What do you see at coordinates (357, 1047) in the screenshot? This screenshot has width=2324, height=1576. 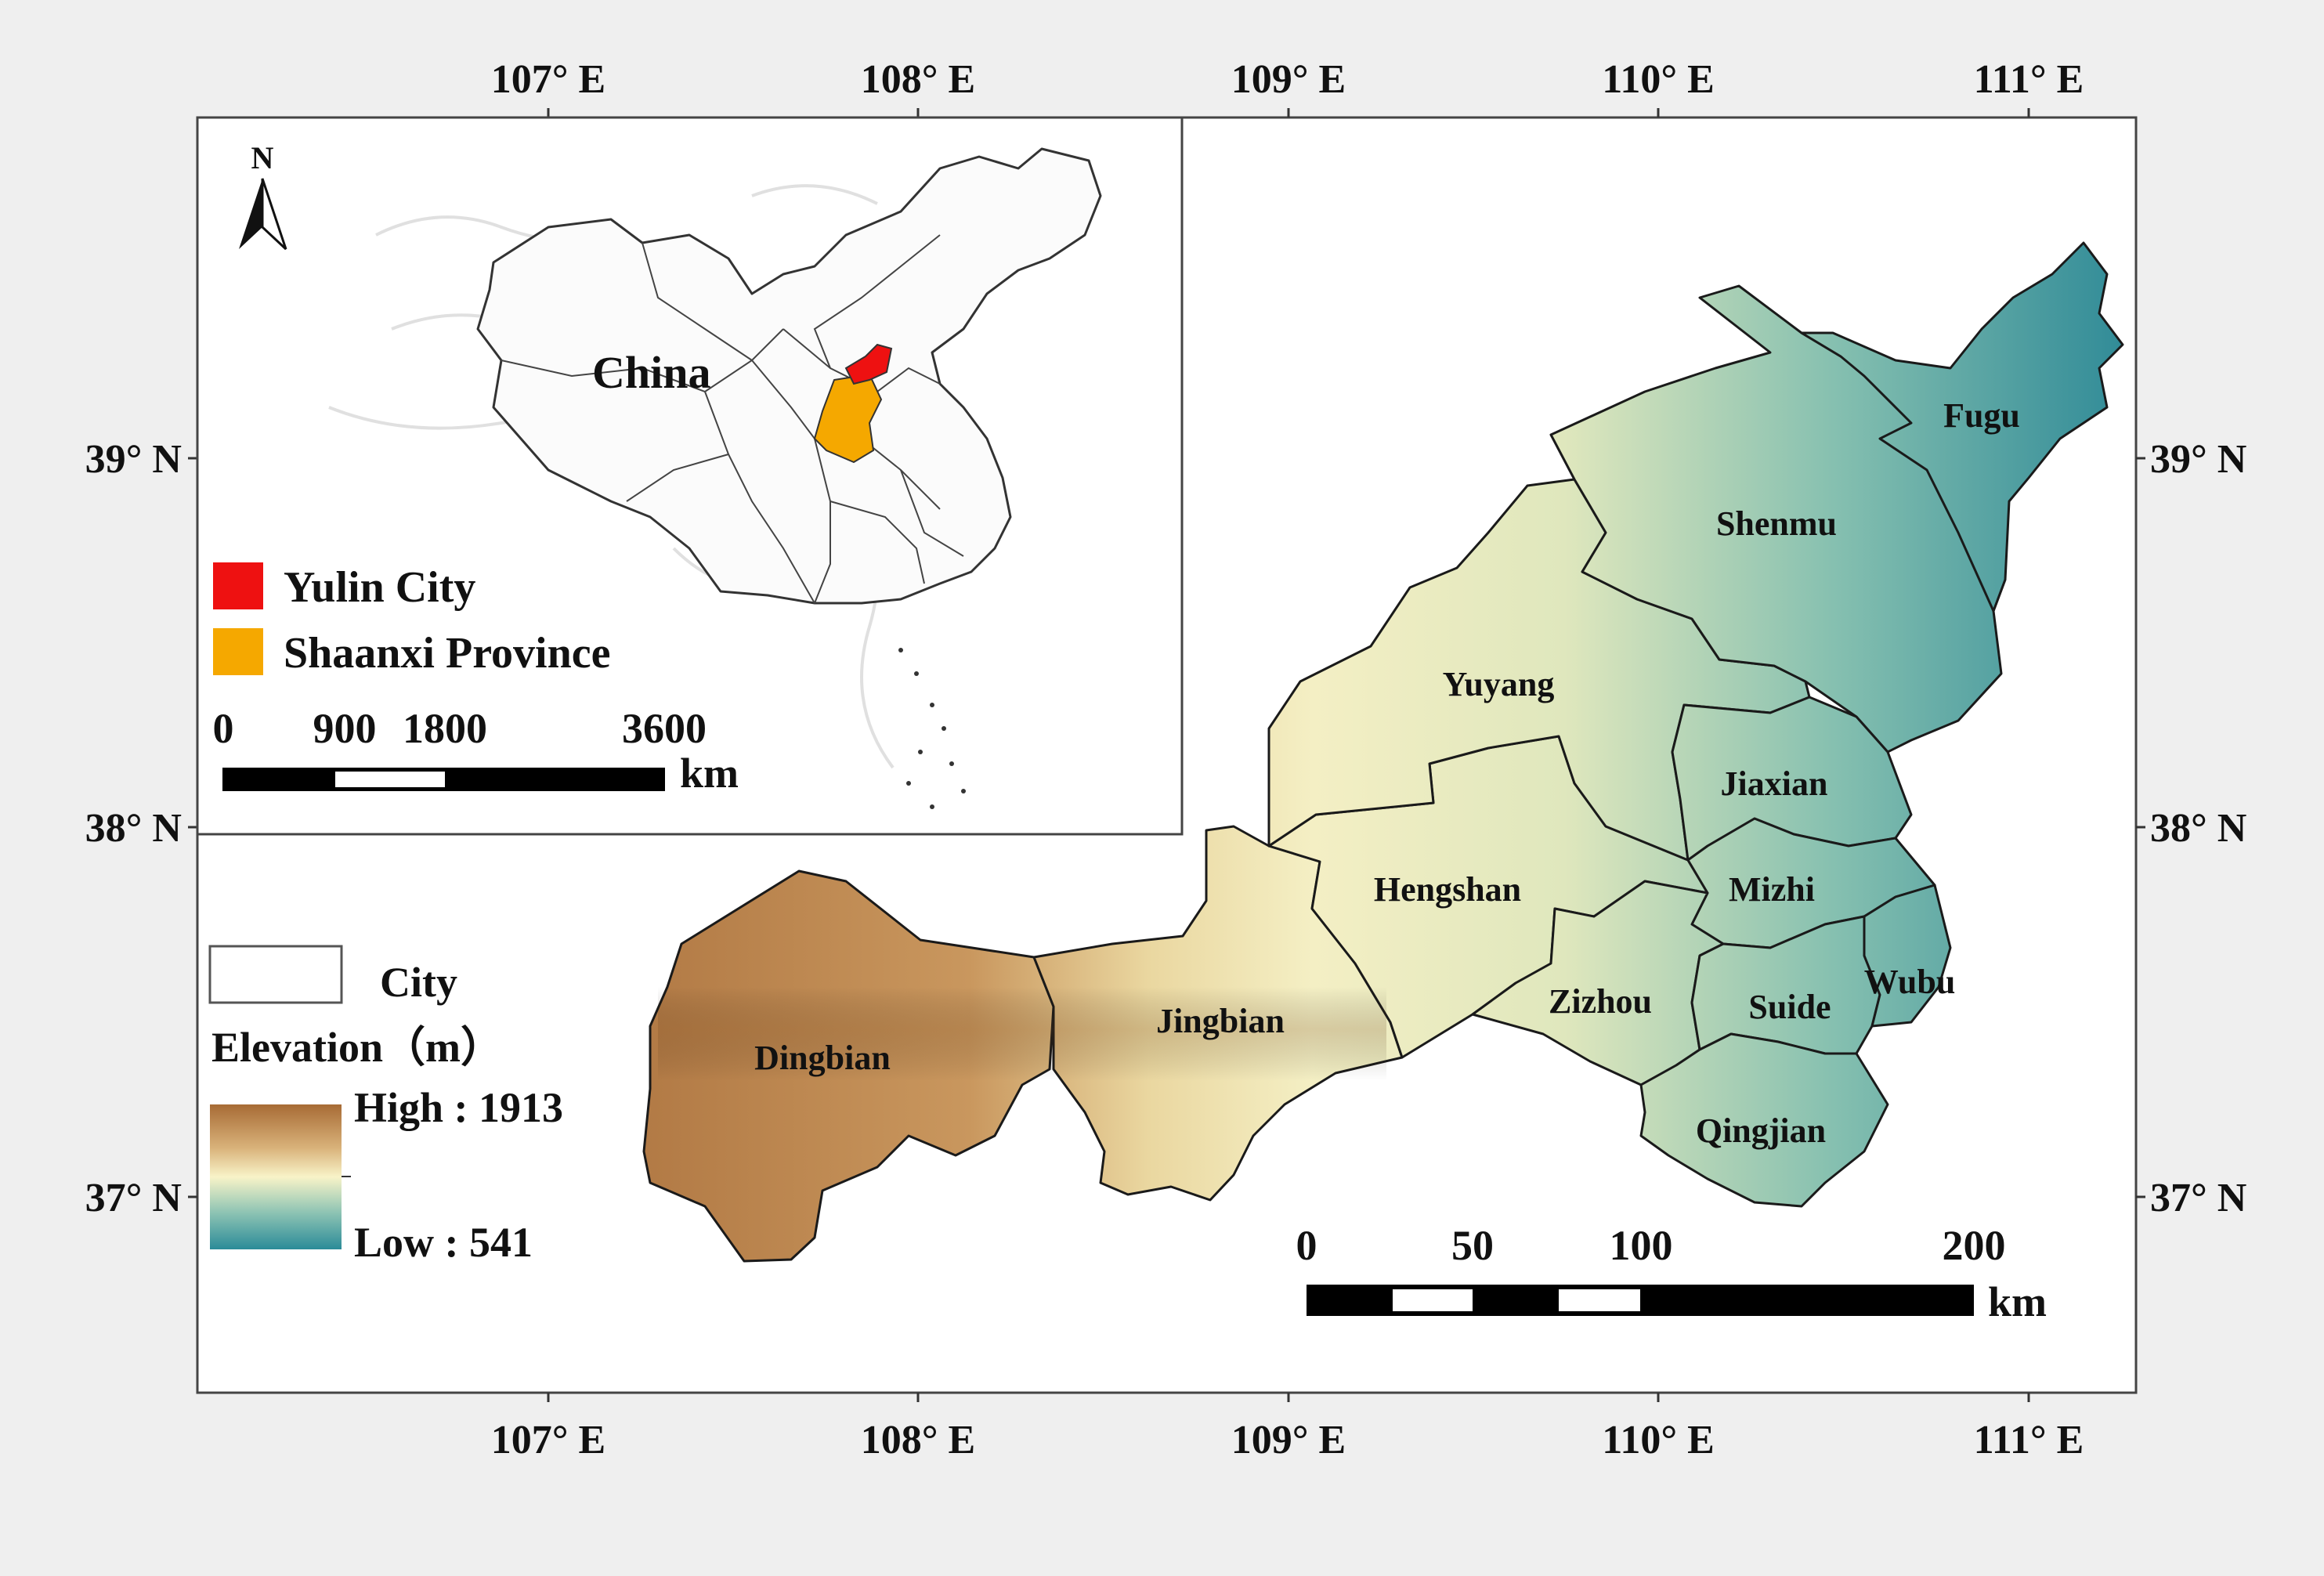 I see `elevation-title: Elevation（m）` at bounding box center [357, 1047].